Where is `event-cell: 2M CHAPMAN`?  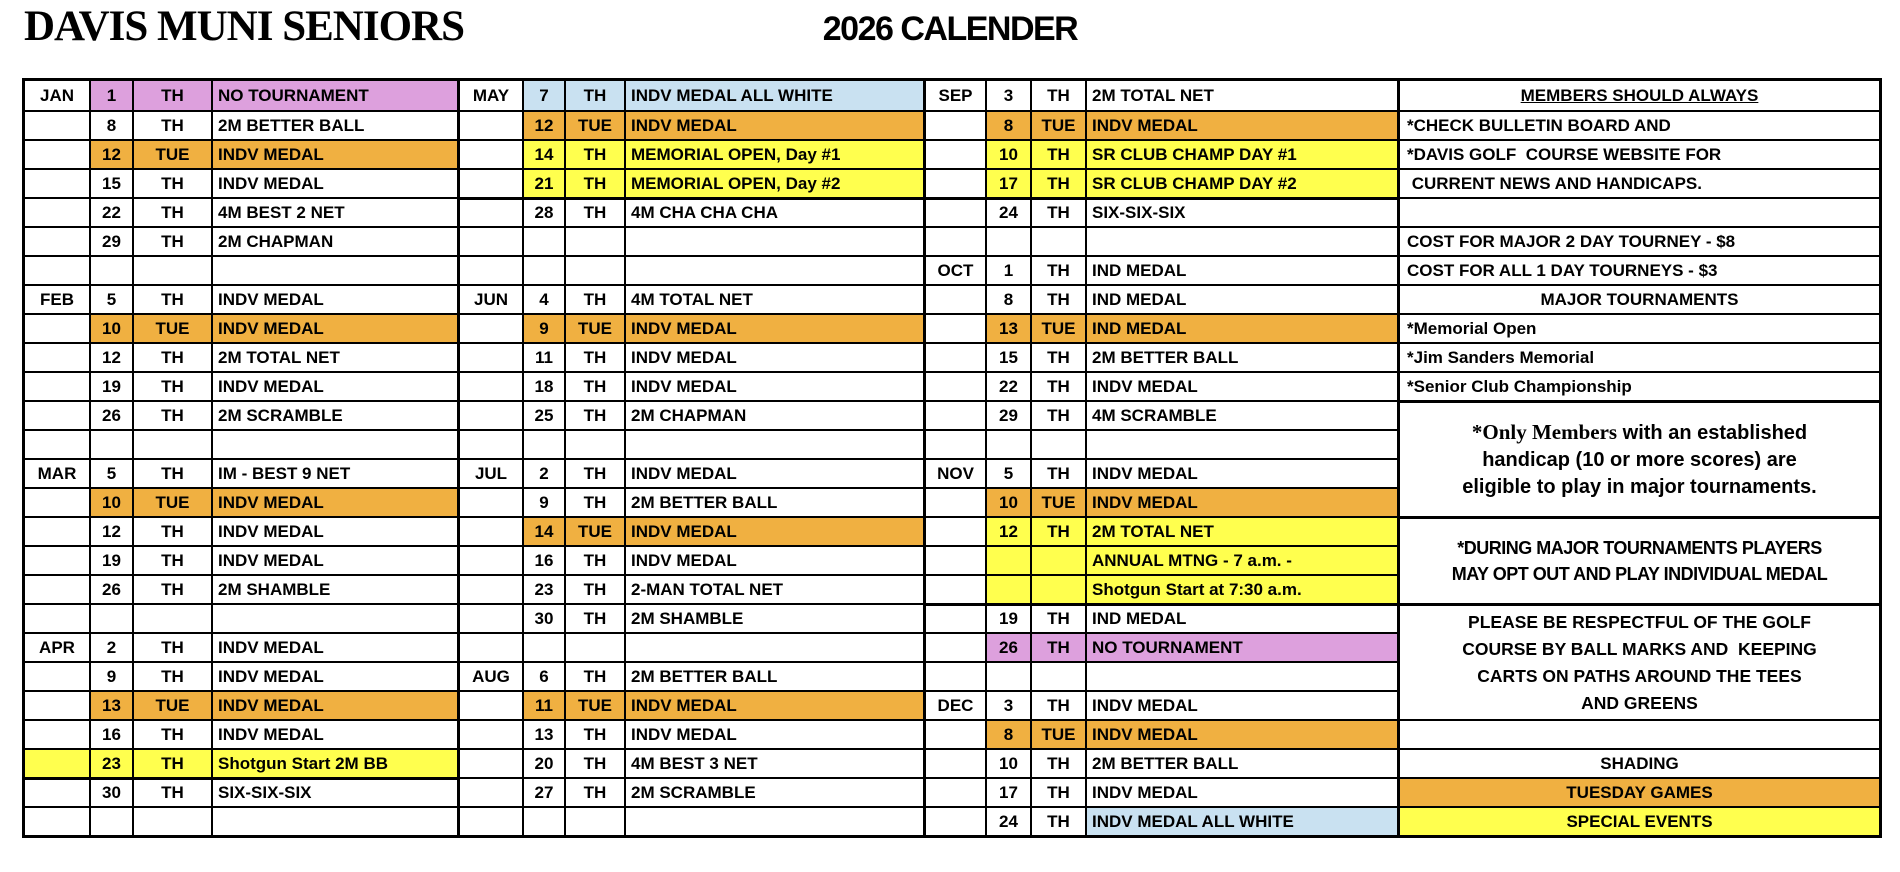 event-cell: 2M CHAPMAN is located at coordinates (334, 240).